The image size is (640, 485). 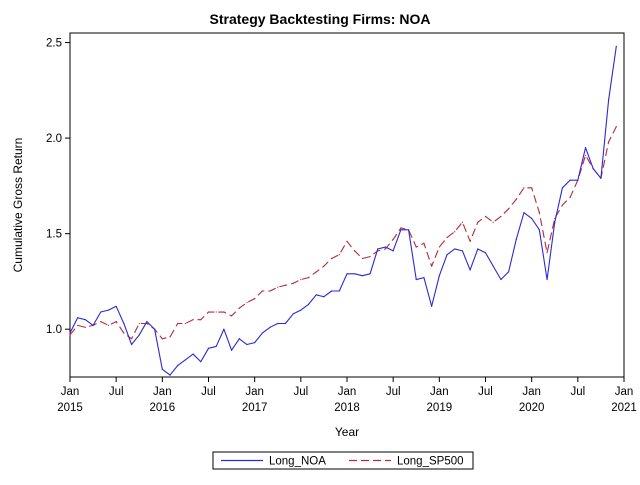 What do you see at coordinates (70, 408) in the screenshot?
I see `x-tick-year-label: 2015` at bounding box center [70, 408].